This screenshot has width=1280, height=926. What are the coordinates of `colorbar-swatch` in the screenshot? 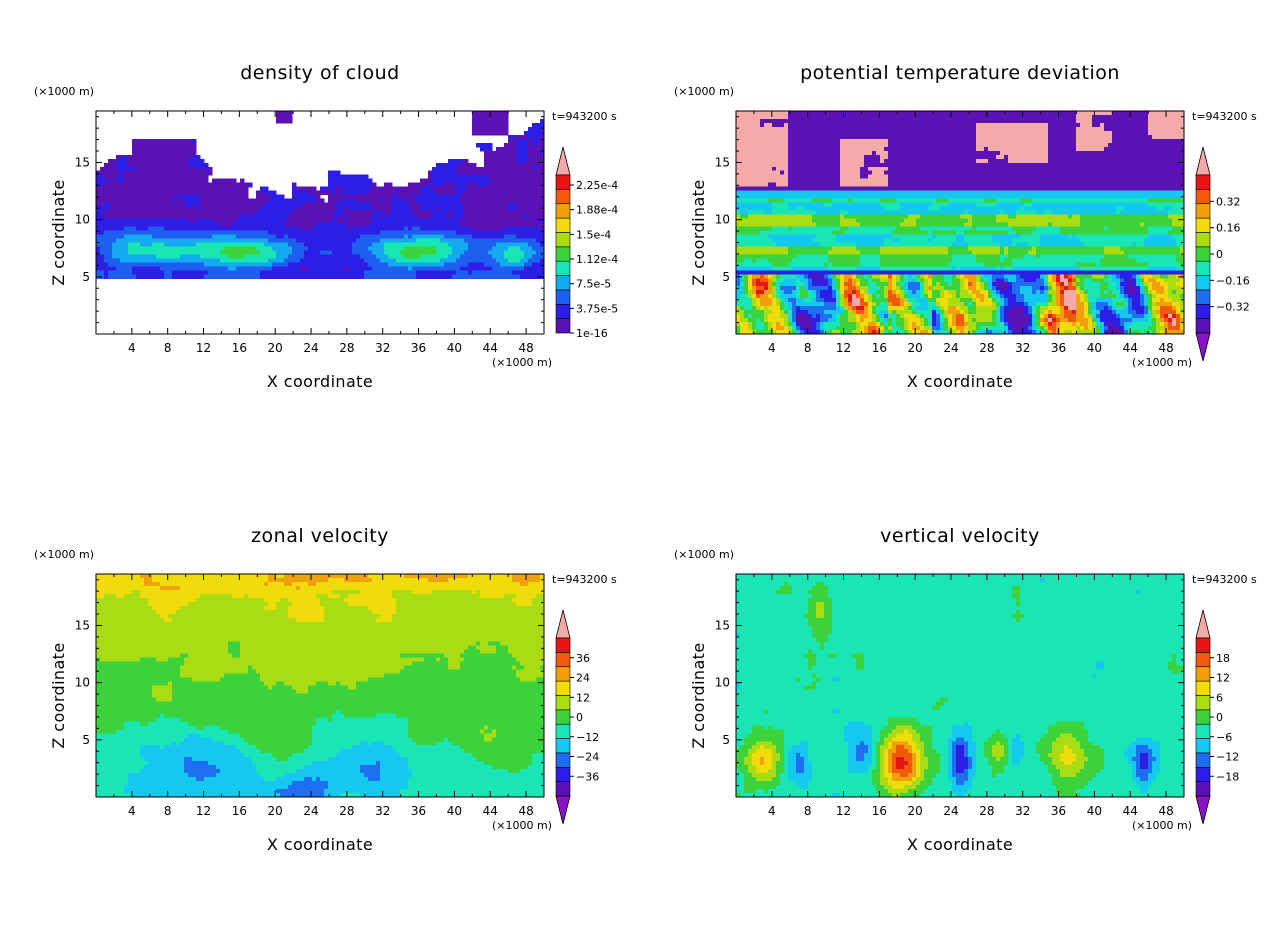 It's located at (563, 225).